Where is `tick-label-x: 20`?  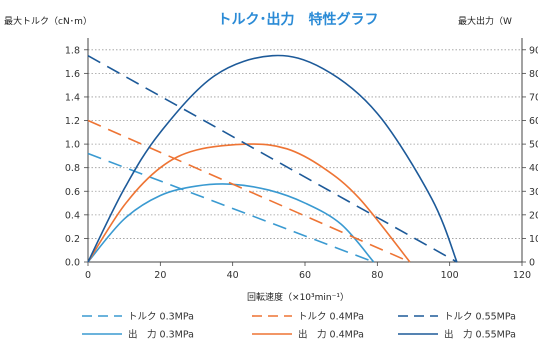 tick-label-x: 20 is located at coordinates (160, 275).